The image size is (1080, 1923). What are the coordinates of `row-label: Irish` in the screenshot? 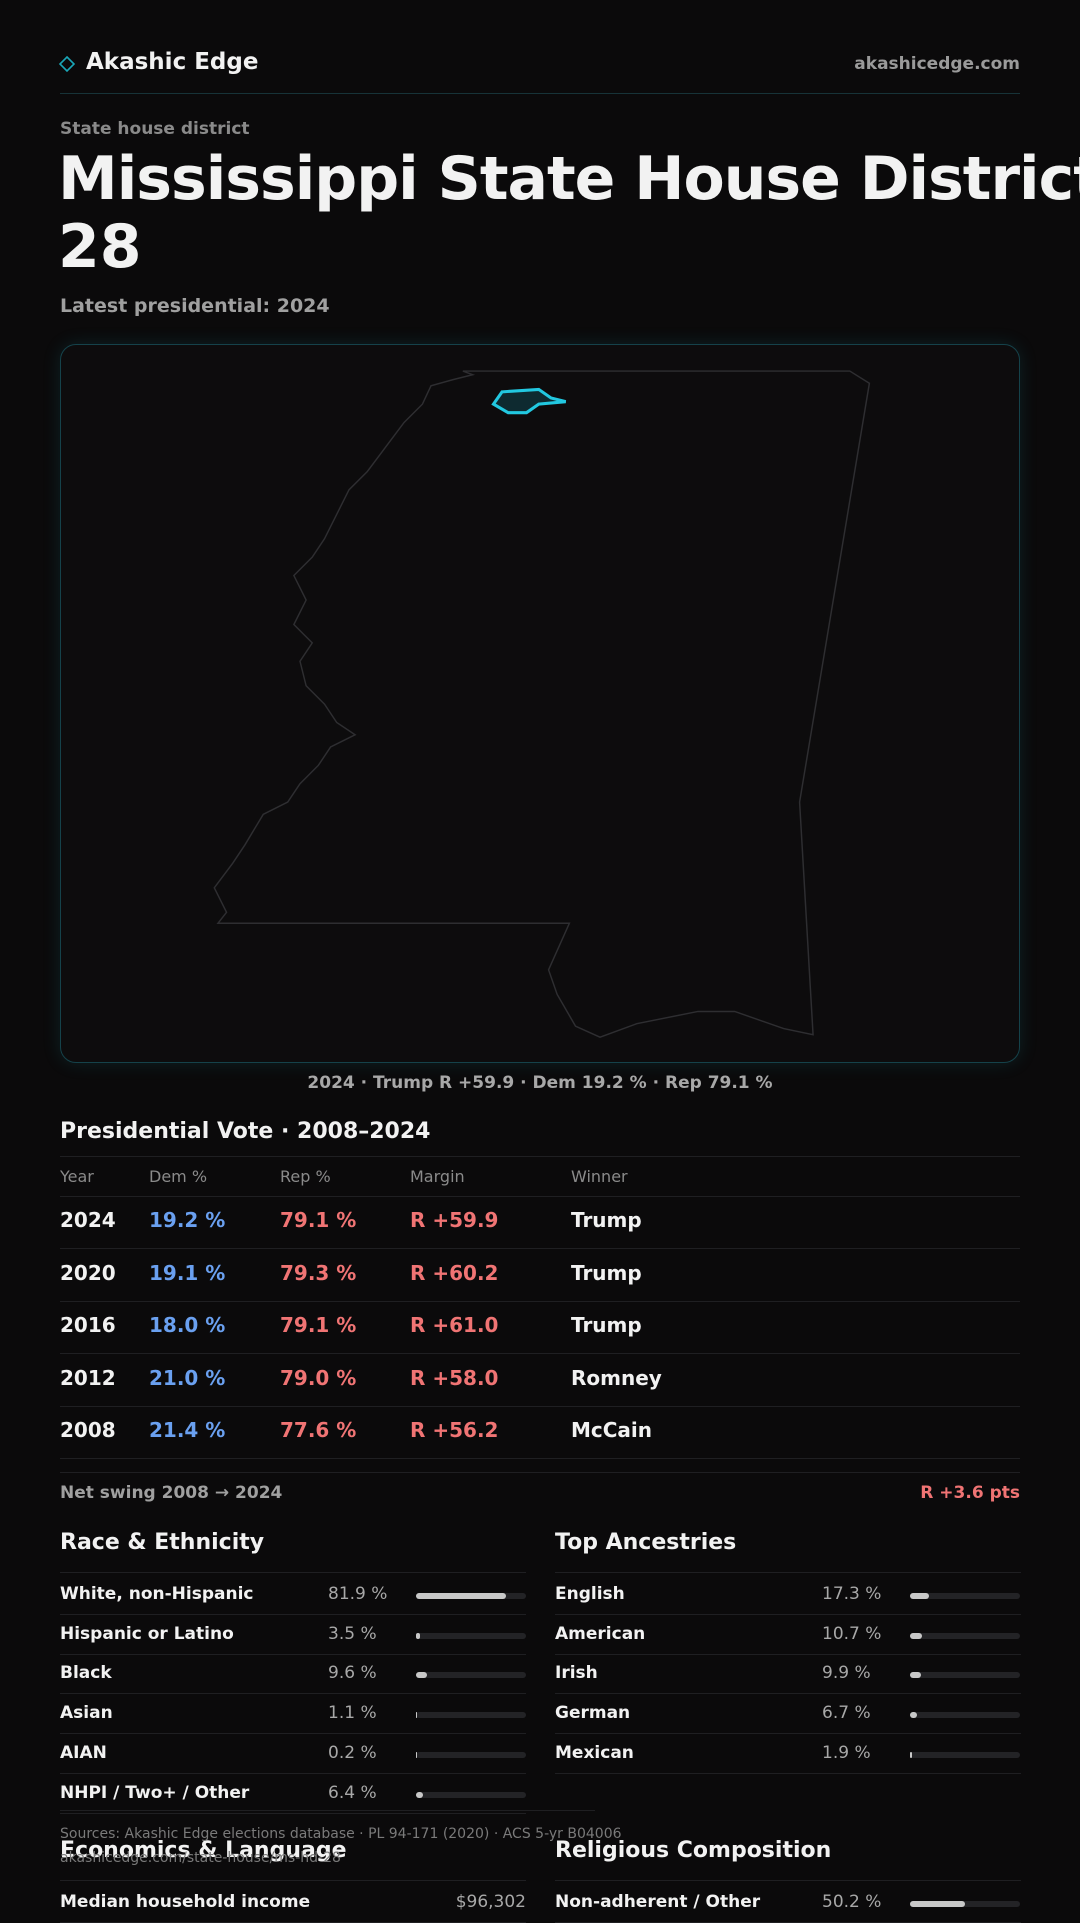 It's located at (576, 1673).